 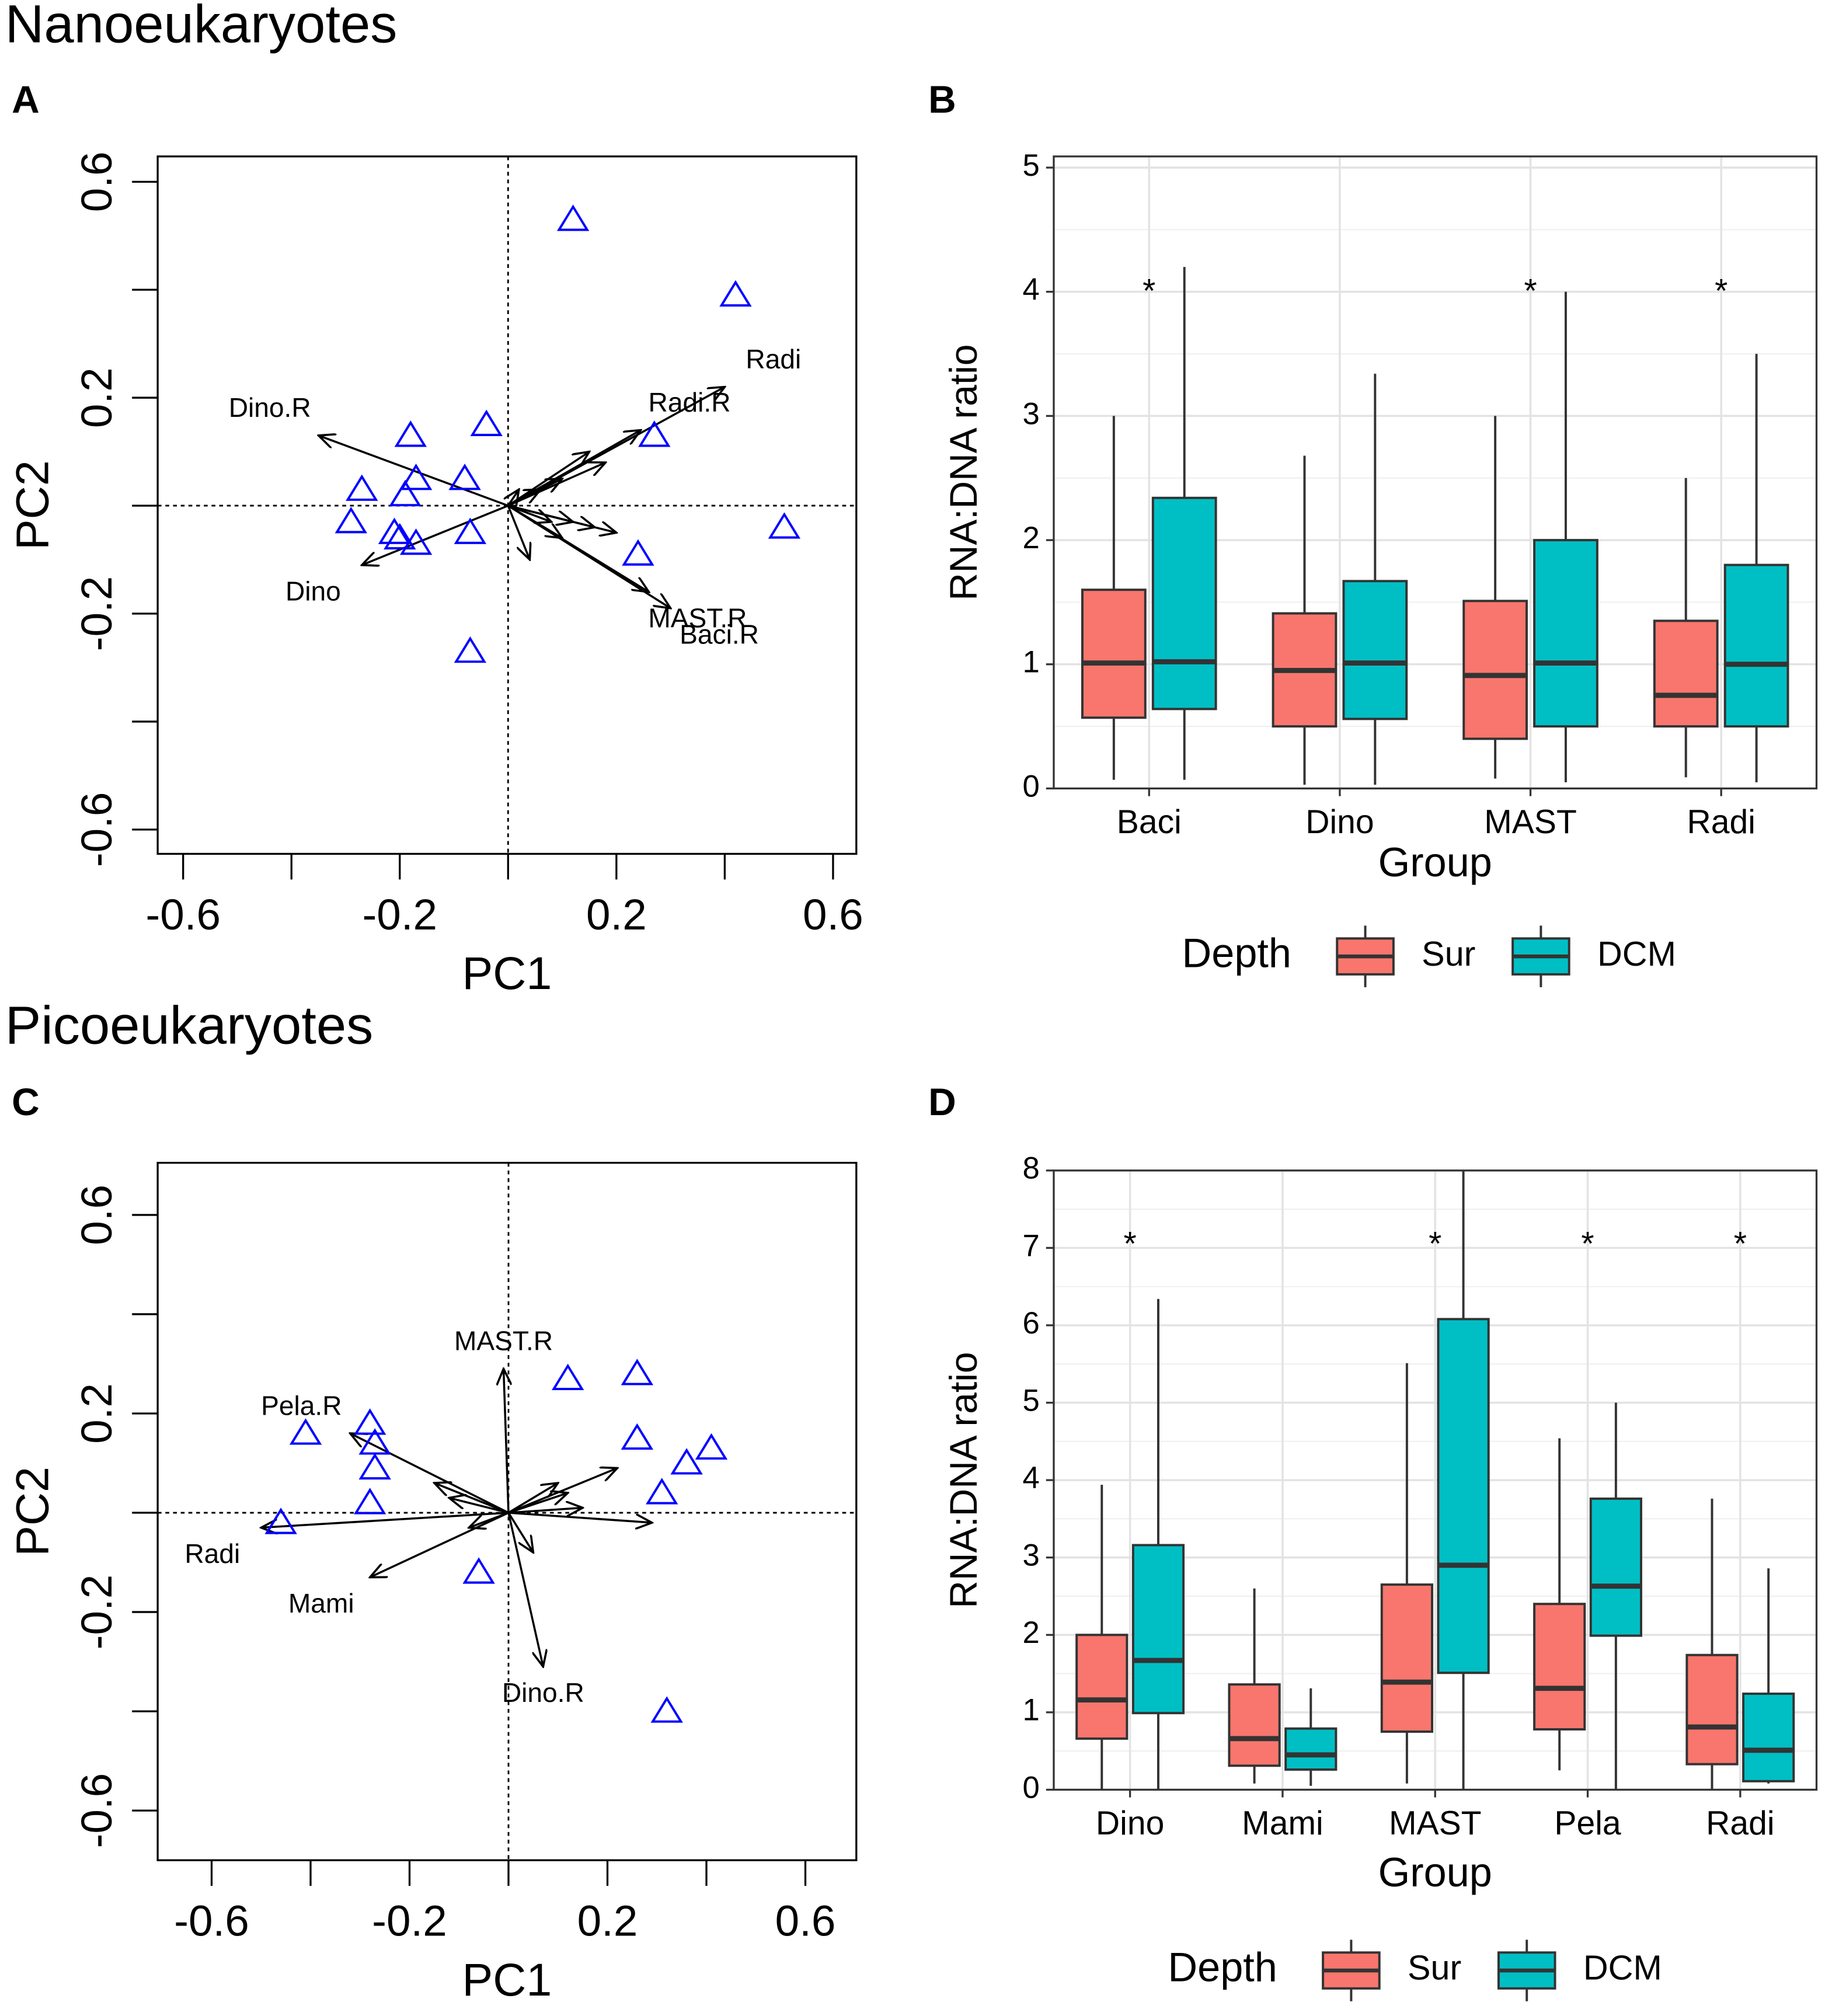 I want to click on y-tick-label: 0.6, so click(x=97, y=181).